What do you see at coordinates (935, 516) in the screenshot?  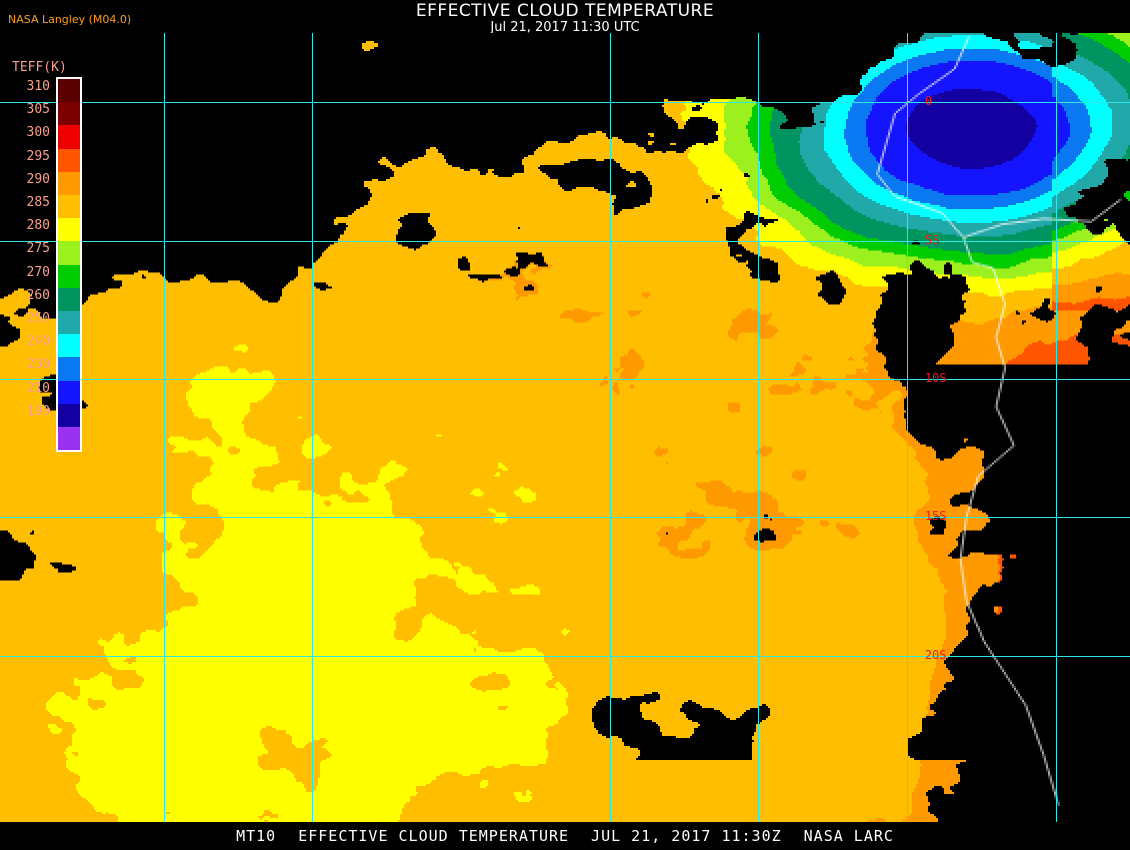 I see `lat-label-15S: 15S` at bounding box center [935, 516].